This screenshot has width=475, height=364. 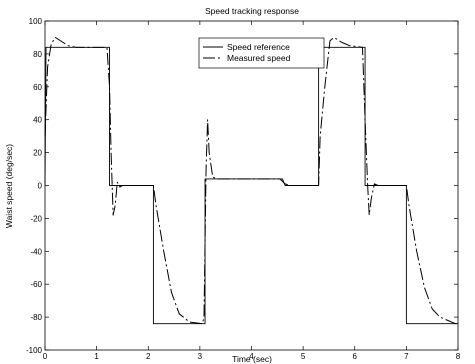 What do you see at coordinates (96, 356) in the screenshot?
I see `x-tick-label: 1` at bounding box center [96, 356].